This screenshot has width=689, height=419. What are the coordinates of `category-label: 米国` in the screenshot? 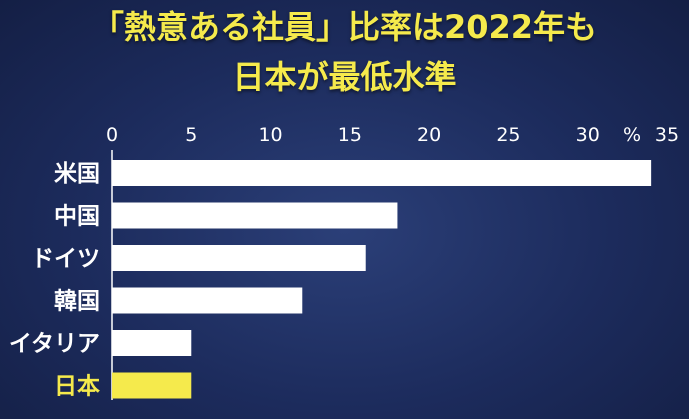 It's located at (77, 174).